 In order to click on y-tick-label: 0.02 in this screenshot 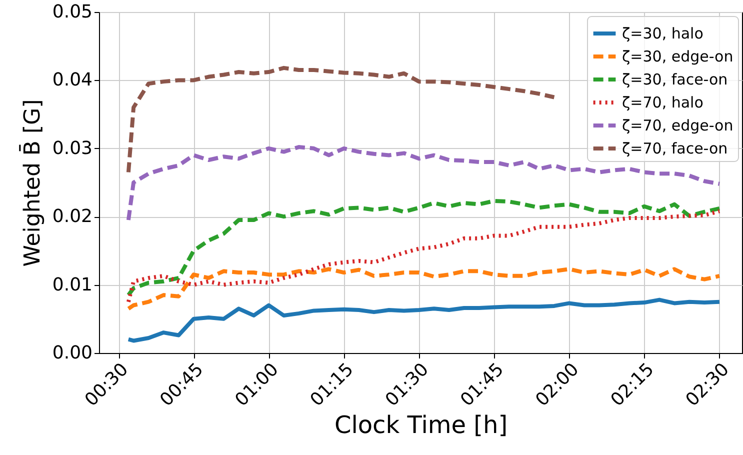, I will do `click(72, 217)`.